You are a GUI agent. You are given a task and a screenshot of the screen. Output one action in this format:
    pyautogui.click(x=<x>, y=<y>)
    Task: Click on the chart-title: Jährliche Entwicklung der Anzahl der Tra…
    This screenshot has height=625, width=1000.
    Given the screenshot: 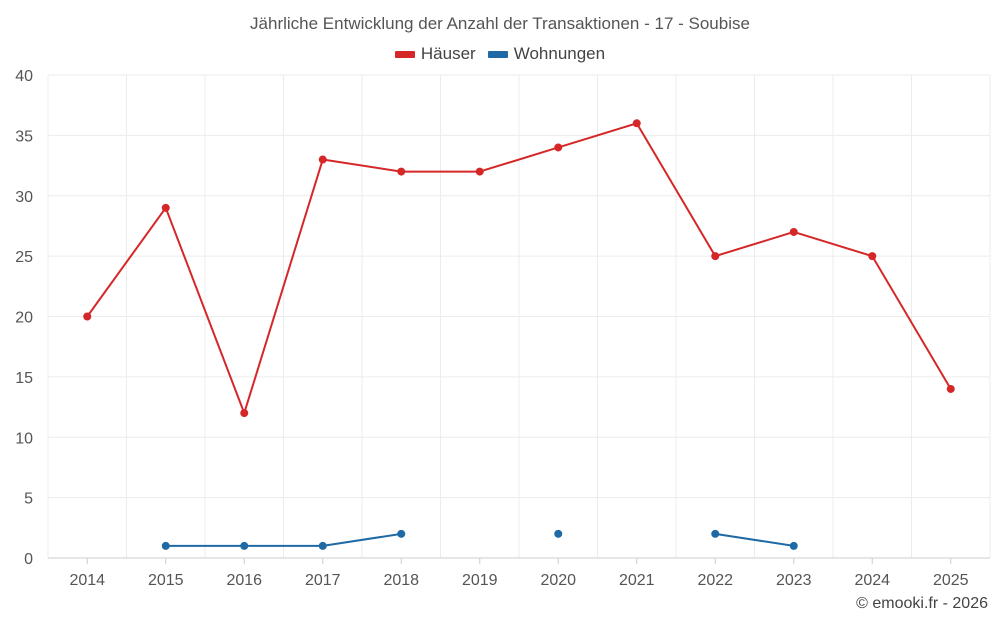 What is the action you would take?
    pyautogui.click(x=500, y=23)
    